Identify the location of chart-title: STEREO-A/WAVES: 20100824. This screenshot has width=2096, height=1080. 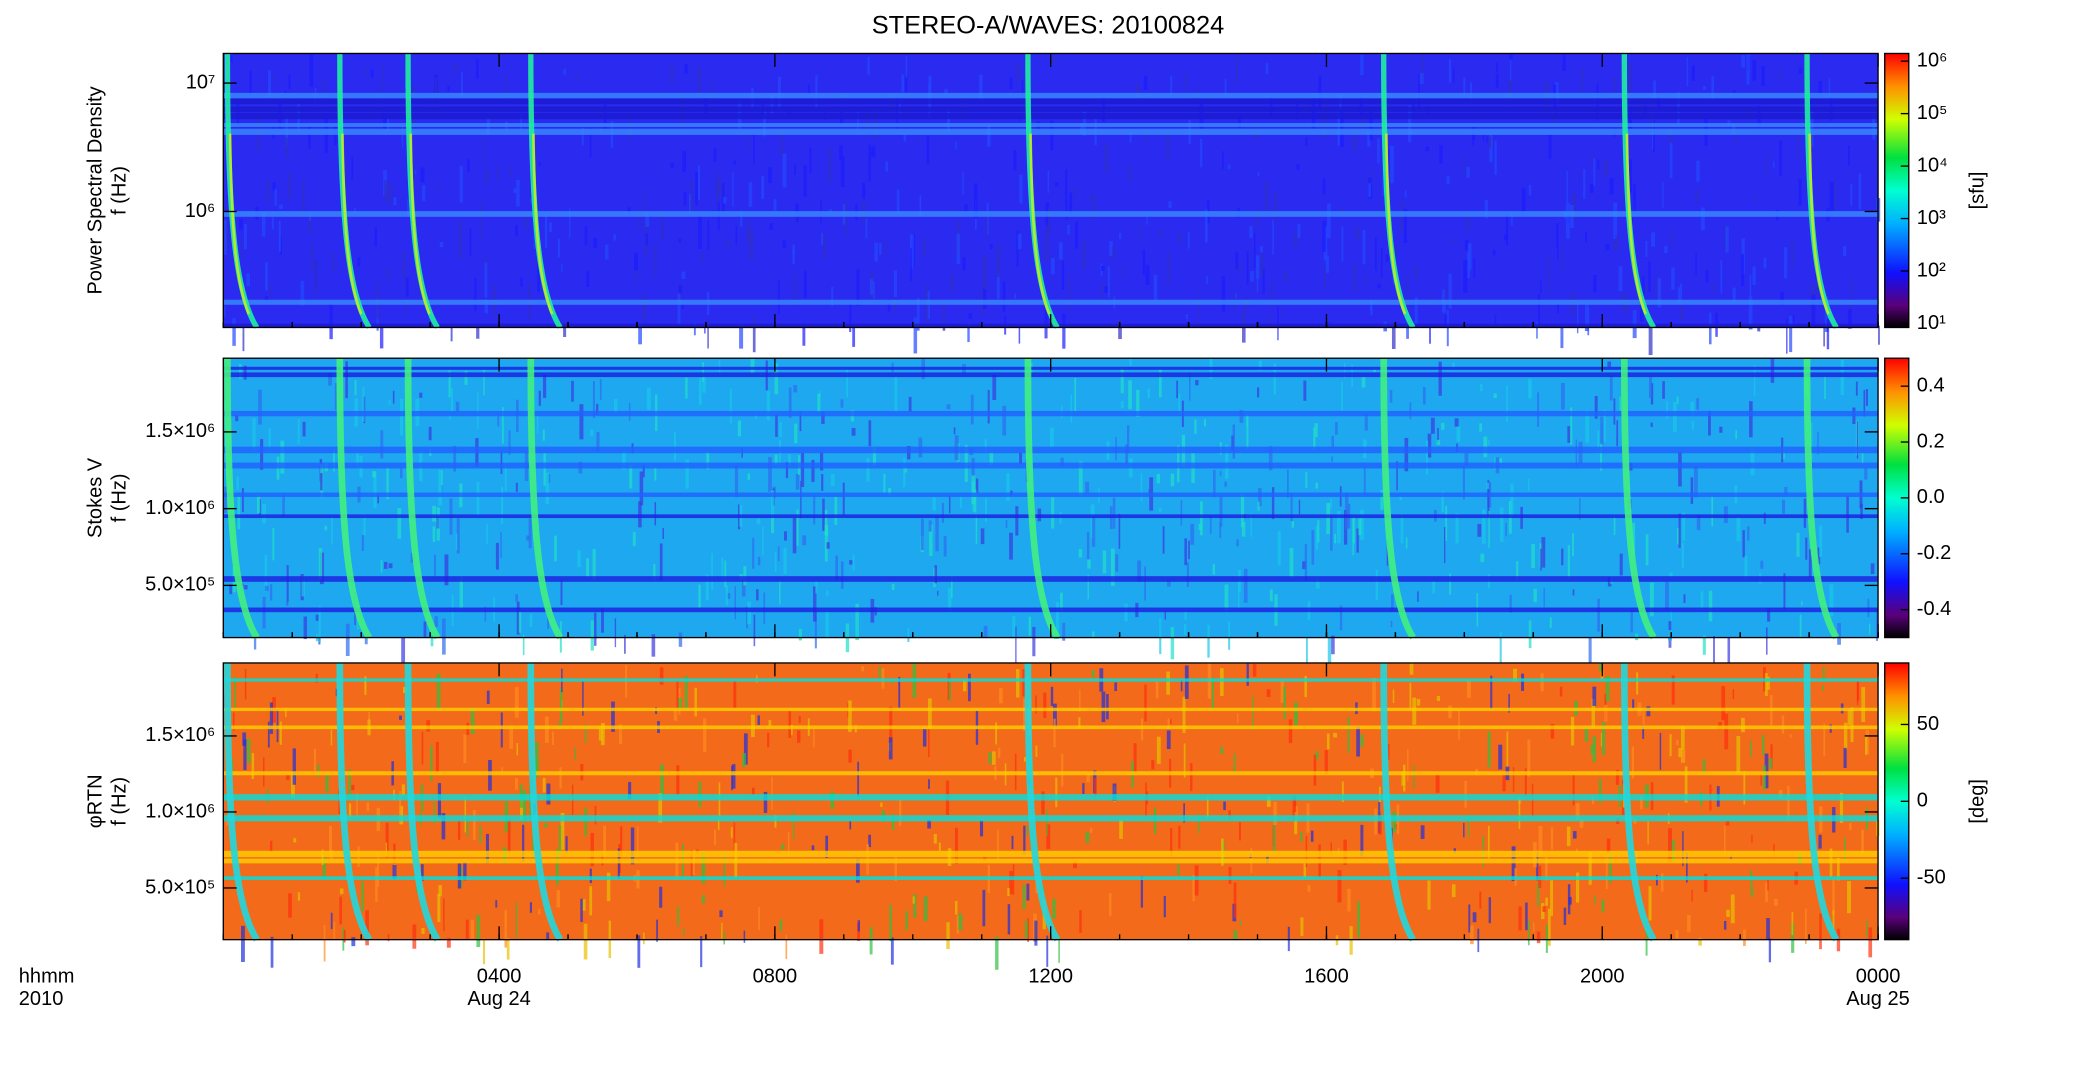
(1048, 25).